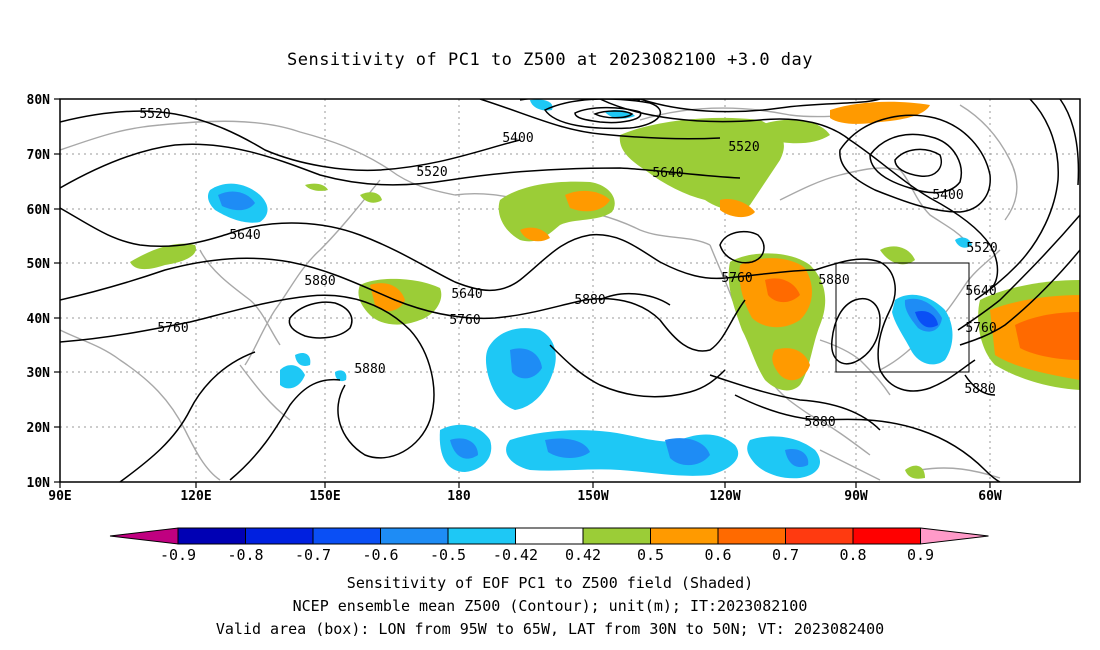  What do you see at coordinates (39, 483) in the screenshot?
I see `lat-tick-label: 10N` at bounding box center [39, 483].